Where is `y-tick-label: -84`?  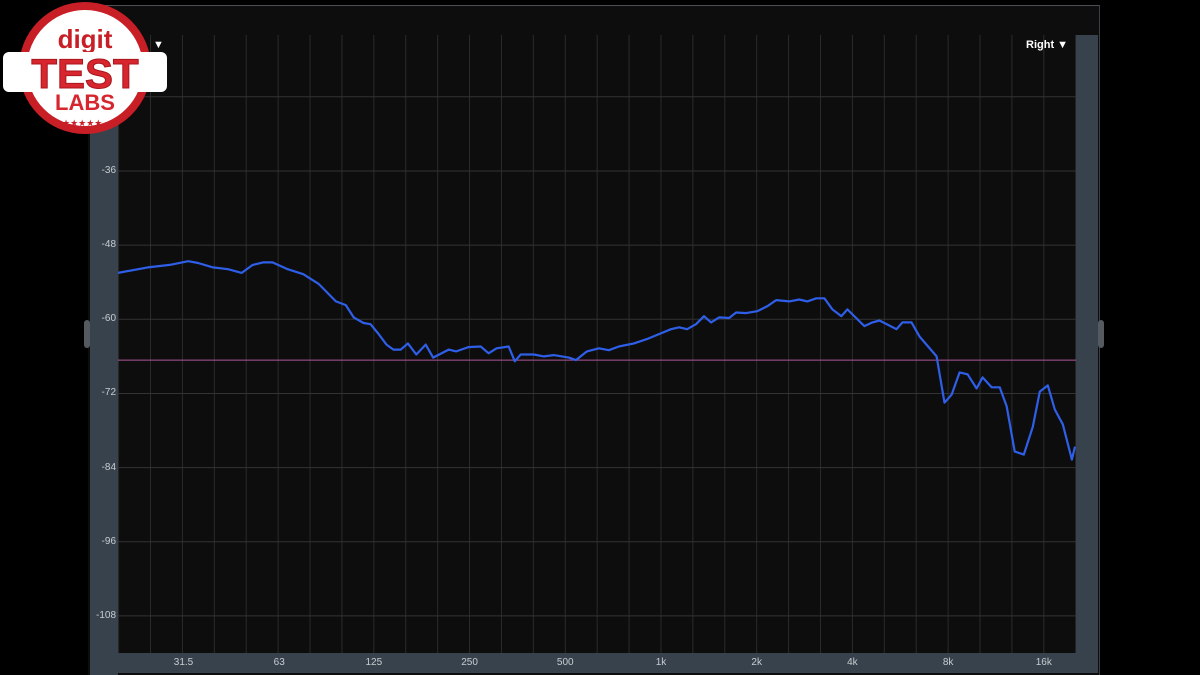 y-tick-label: -84 is located at coordinates (108, 467).